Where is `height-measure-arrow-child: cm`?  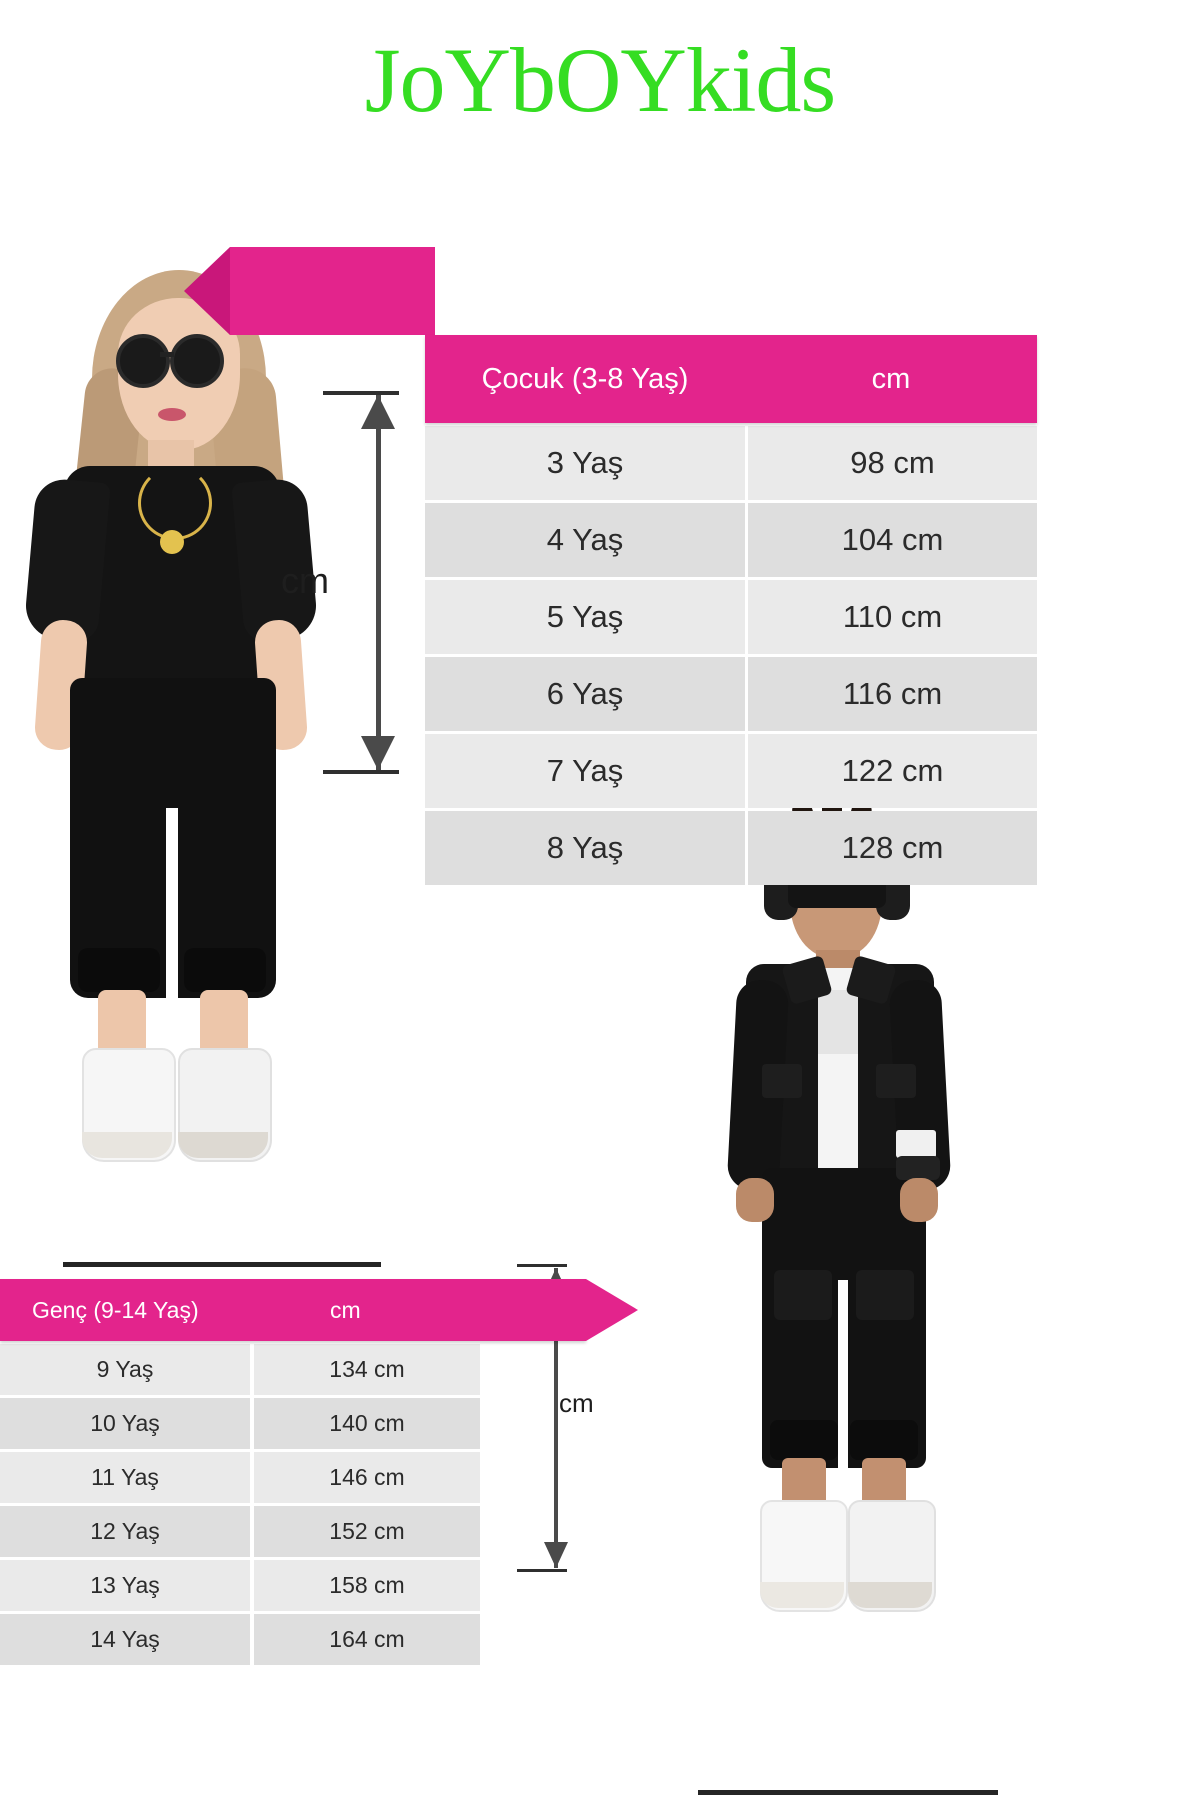 height-measure-arrow-child: cm is located at coordinates (341, 582).